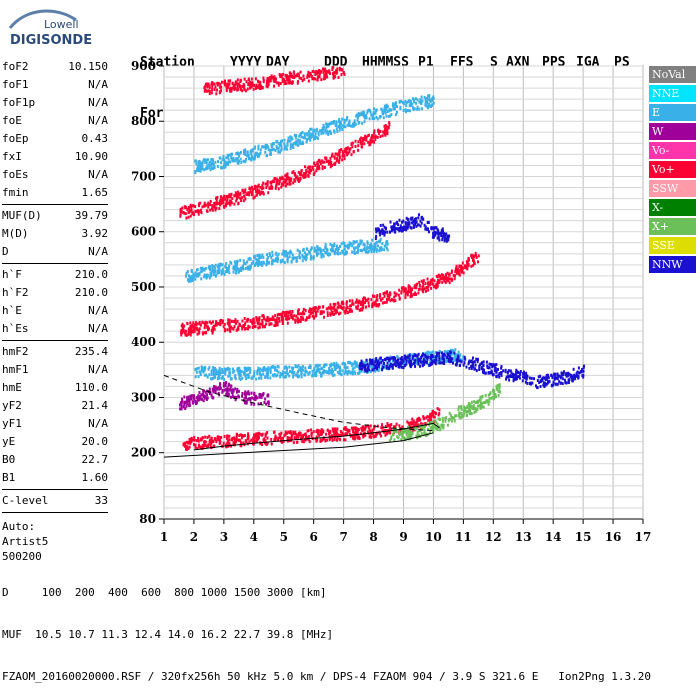  I want to click on x-tick-label: 14, so click(553, 537).